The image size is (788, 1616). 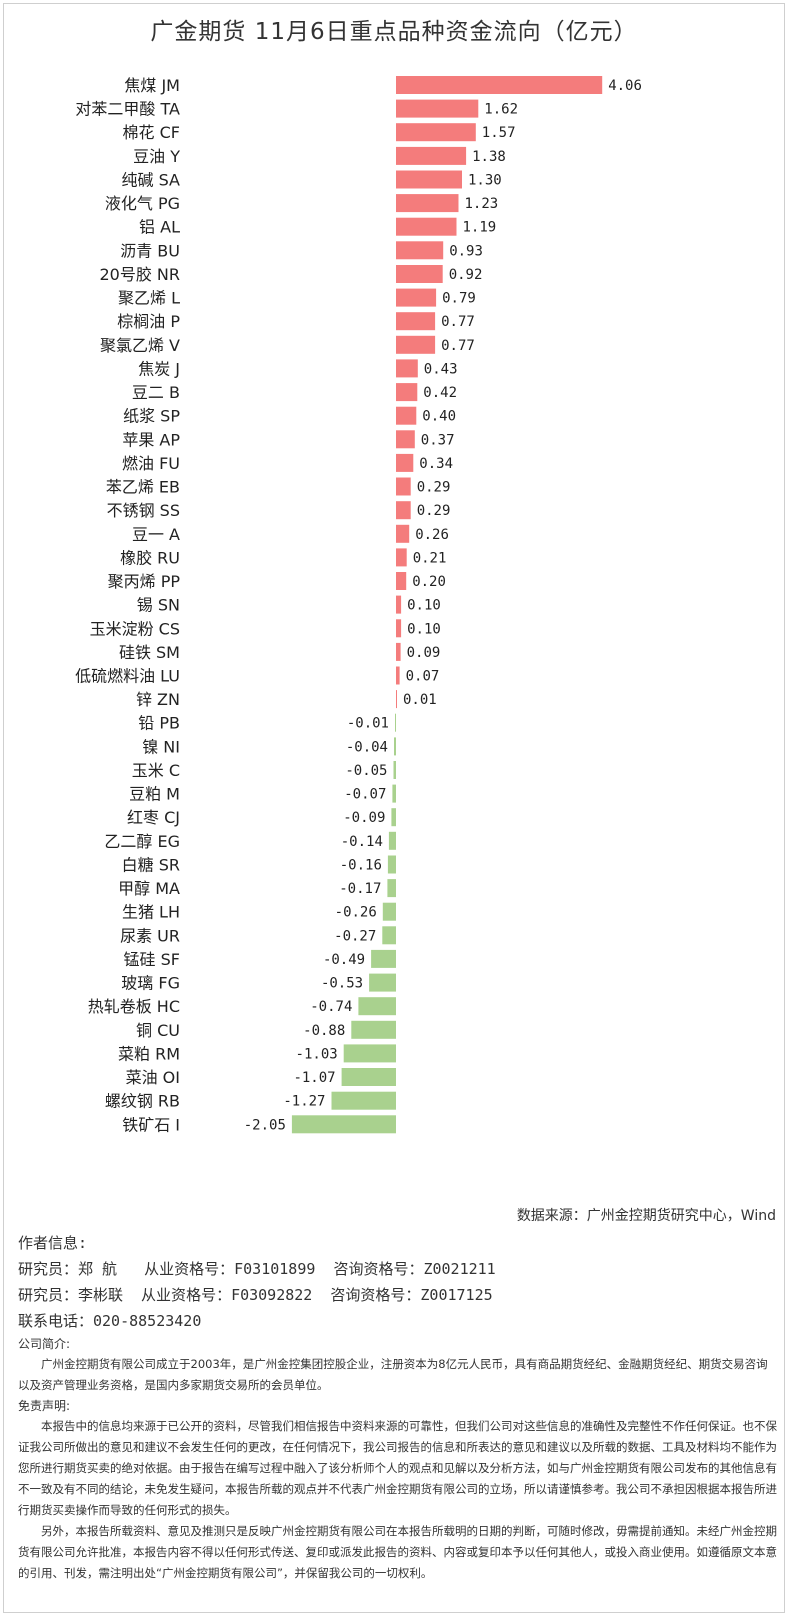 What do you see at coordinates (110, 1321) in the screenshot?
I see `contact-phone: 联系电话：020-88523420` at bounding box center [110, 1321].